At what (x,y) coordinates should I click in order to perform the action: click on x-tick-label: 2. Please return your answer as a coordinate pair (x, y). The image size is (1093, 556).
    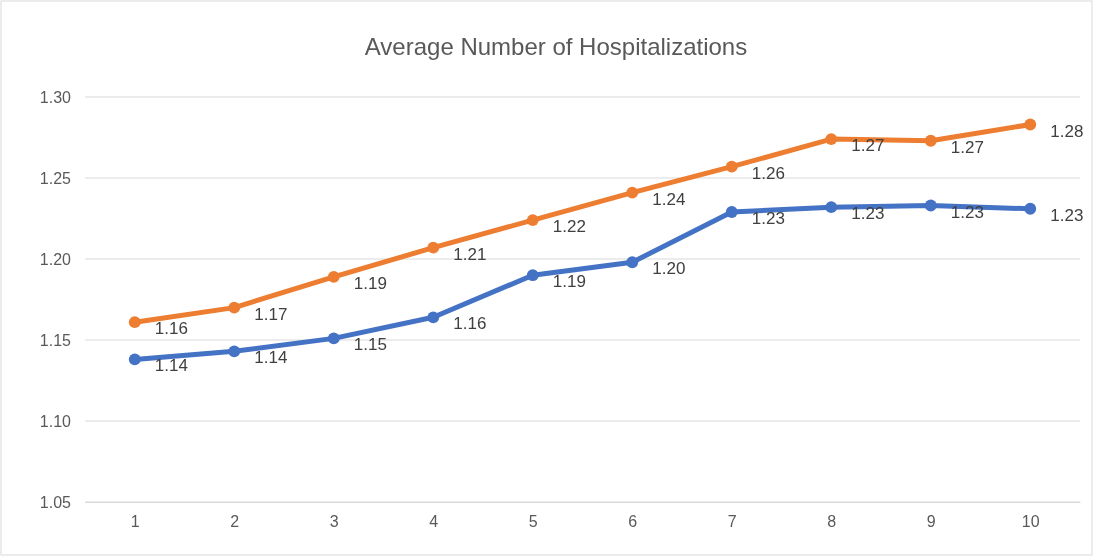
    Looking at the image, I should click on (235, 522).